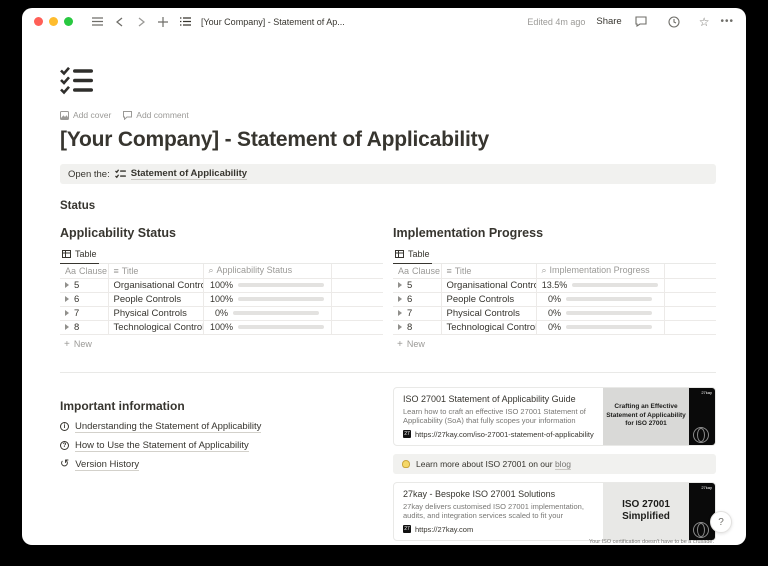 This screenshot has width=768, height=566. Describe the element at coordinates (701, 434) in the screenshot. I see `globe-icon` at that location.